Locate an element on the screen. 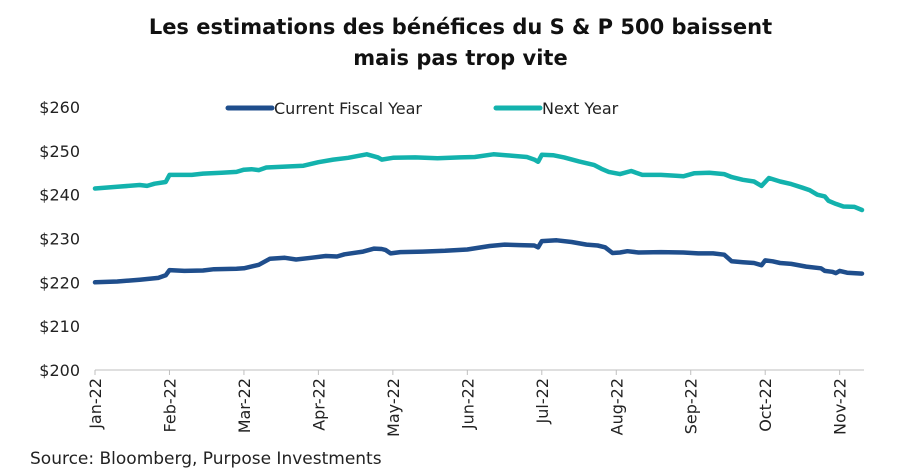 Image resolution: width=921 pixels, height=474 pixels. y-axis: $200 $210 $220 $230 $240 $250 $260 is located at coordinates (59, 239).